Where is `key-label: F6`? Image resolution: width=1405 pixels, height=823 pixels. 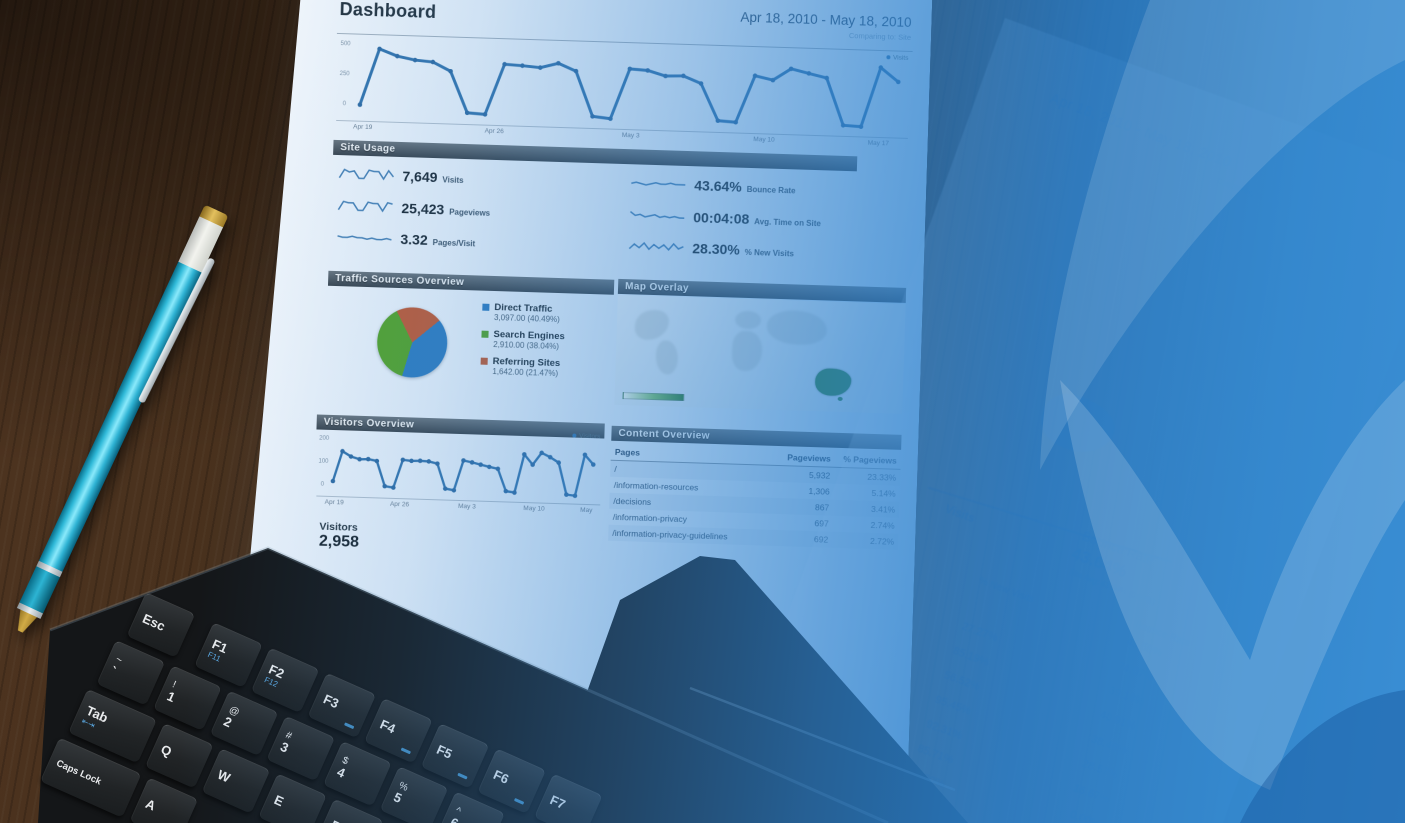
key-label: F6 is located at coordinates (501, 776).